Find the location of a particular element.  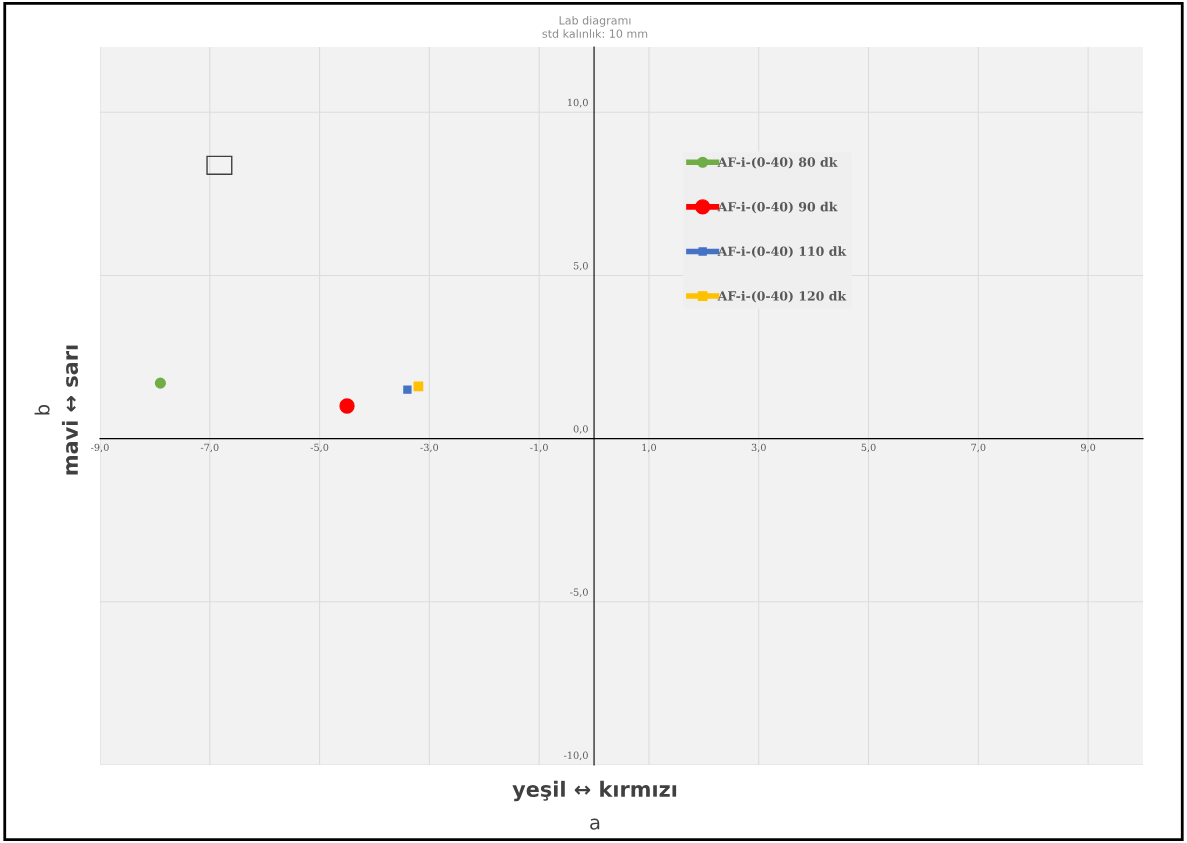

x-tick-label: -3,0 is located at coordinates (429, 448).